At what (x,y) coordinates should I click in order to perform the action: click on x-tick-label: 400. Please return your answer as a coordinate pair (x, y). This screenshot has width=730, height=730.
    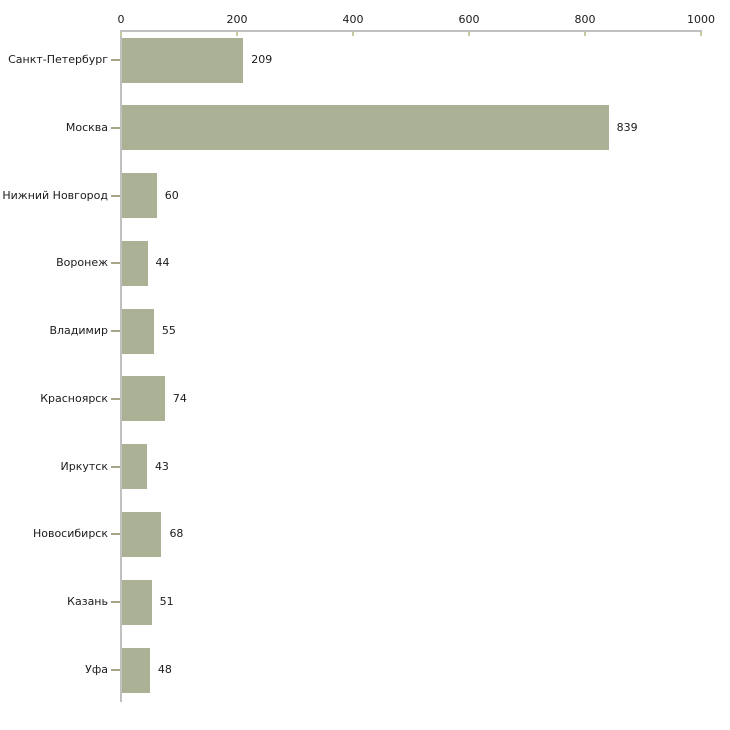
    Looking at the image, I should click on (353, 19).